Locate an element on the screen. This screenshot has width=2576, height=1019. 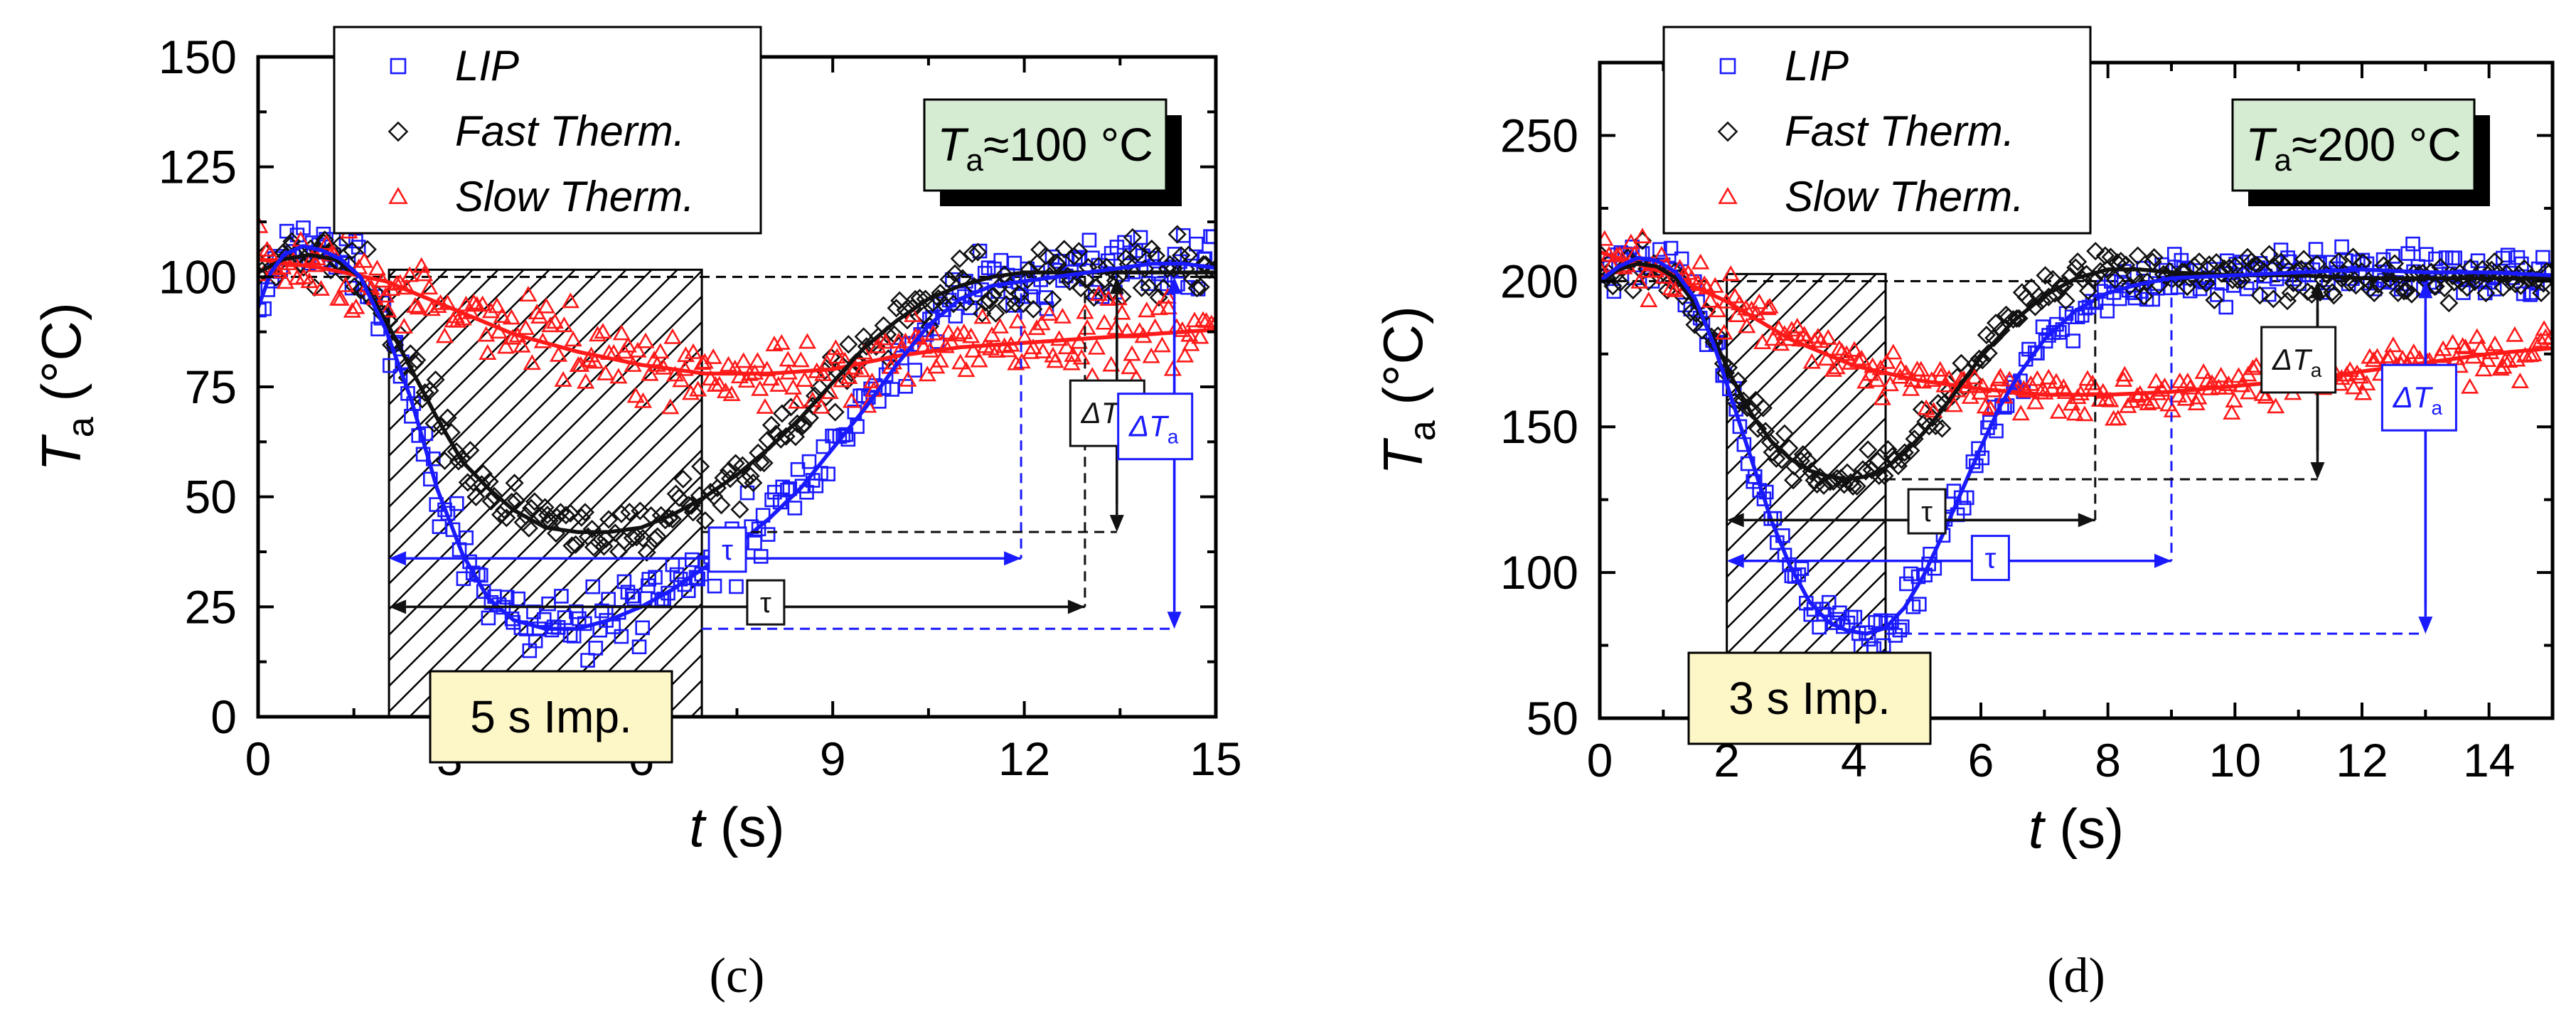
y-axis-label: Ta (°C) is located at coordinates (1407, 390).